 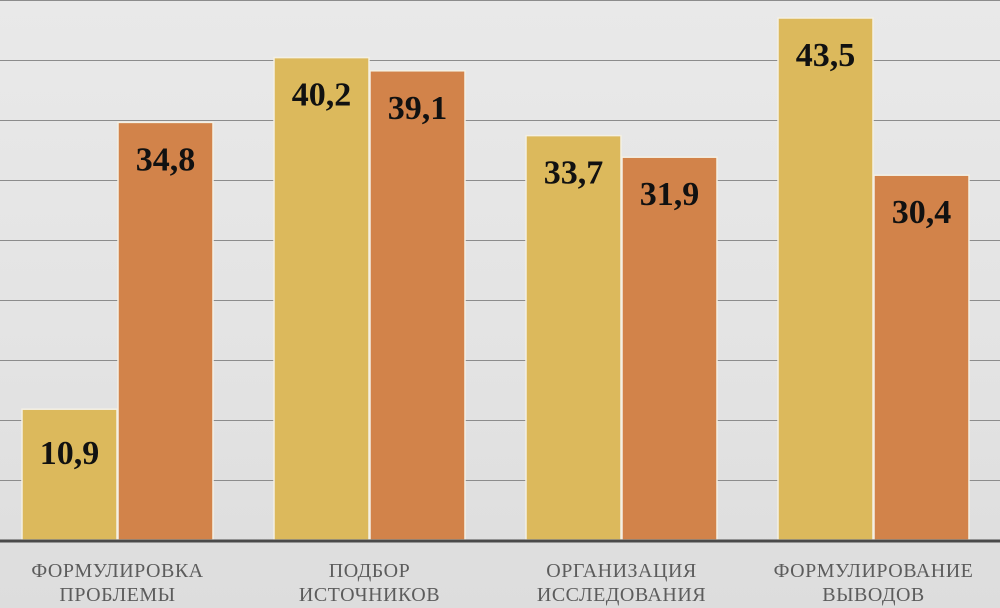 What do you see at coordinates (166, 159) in the screenshot?
I see `data-label: 34,8` at bounding box center [166, 159].